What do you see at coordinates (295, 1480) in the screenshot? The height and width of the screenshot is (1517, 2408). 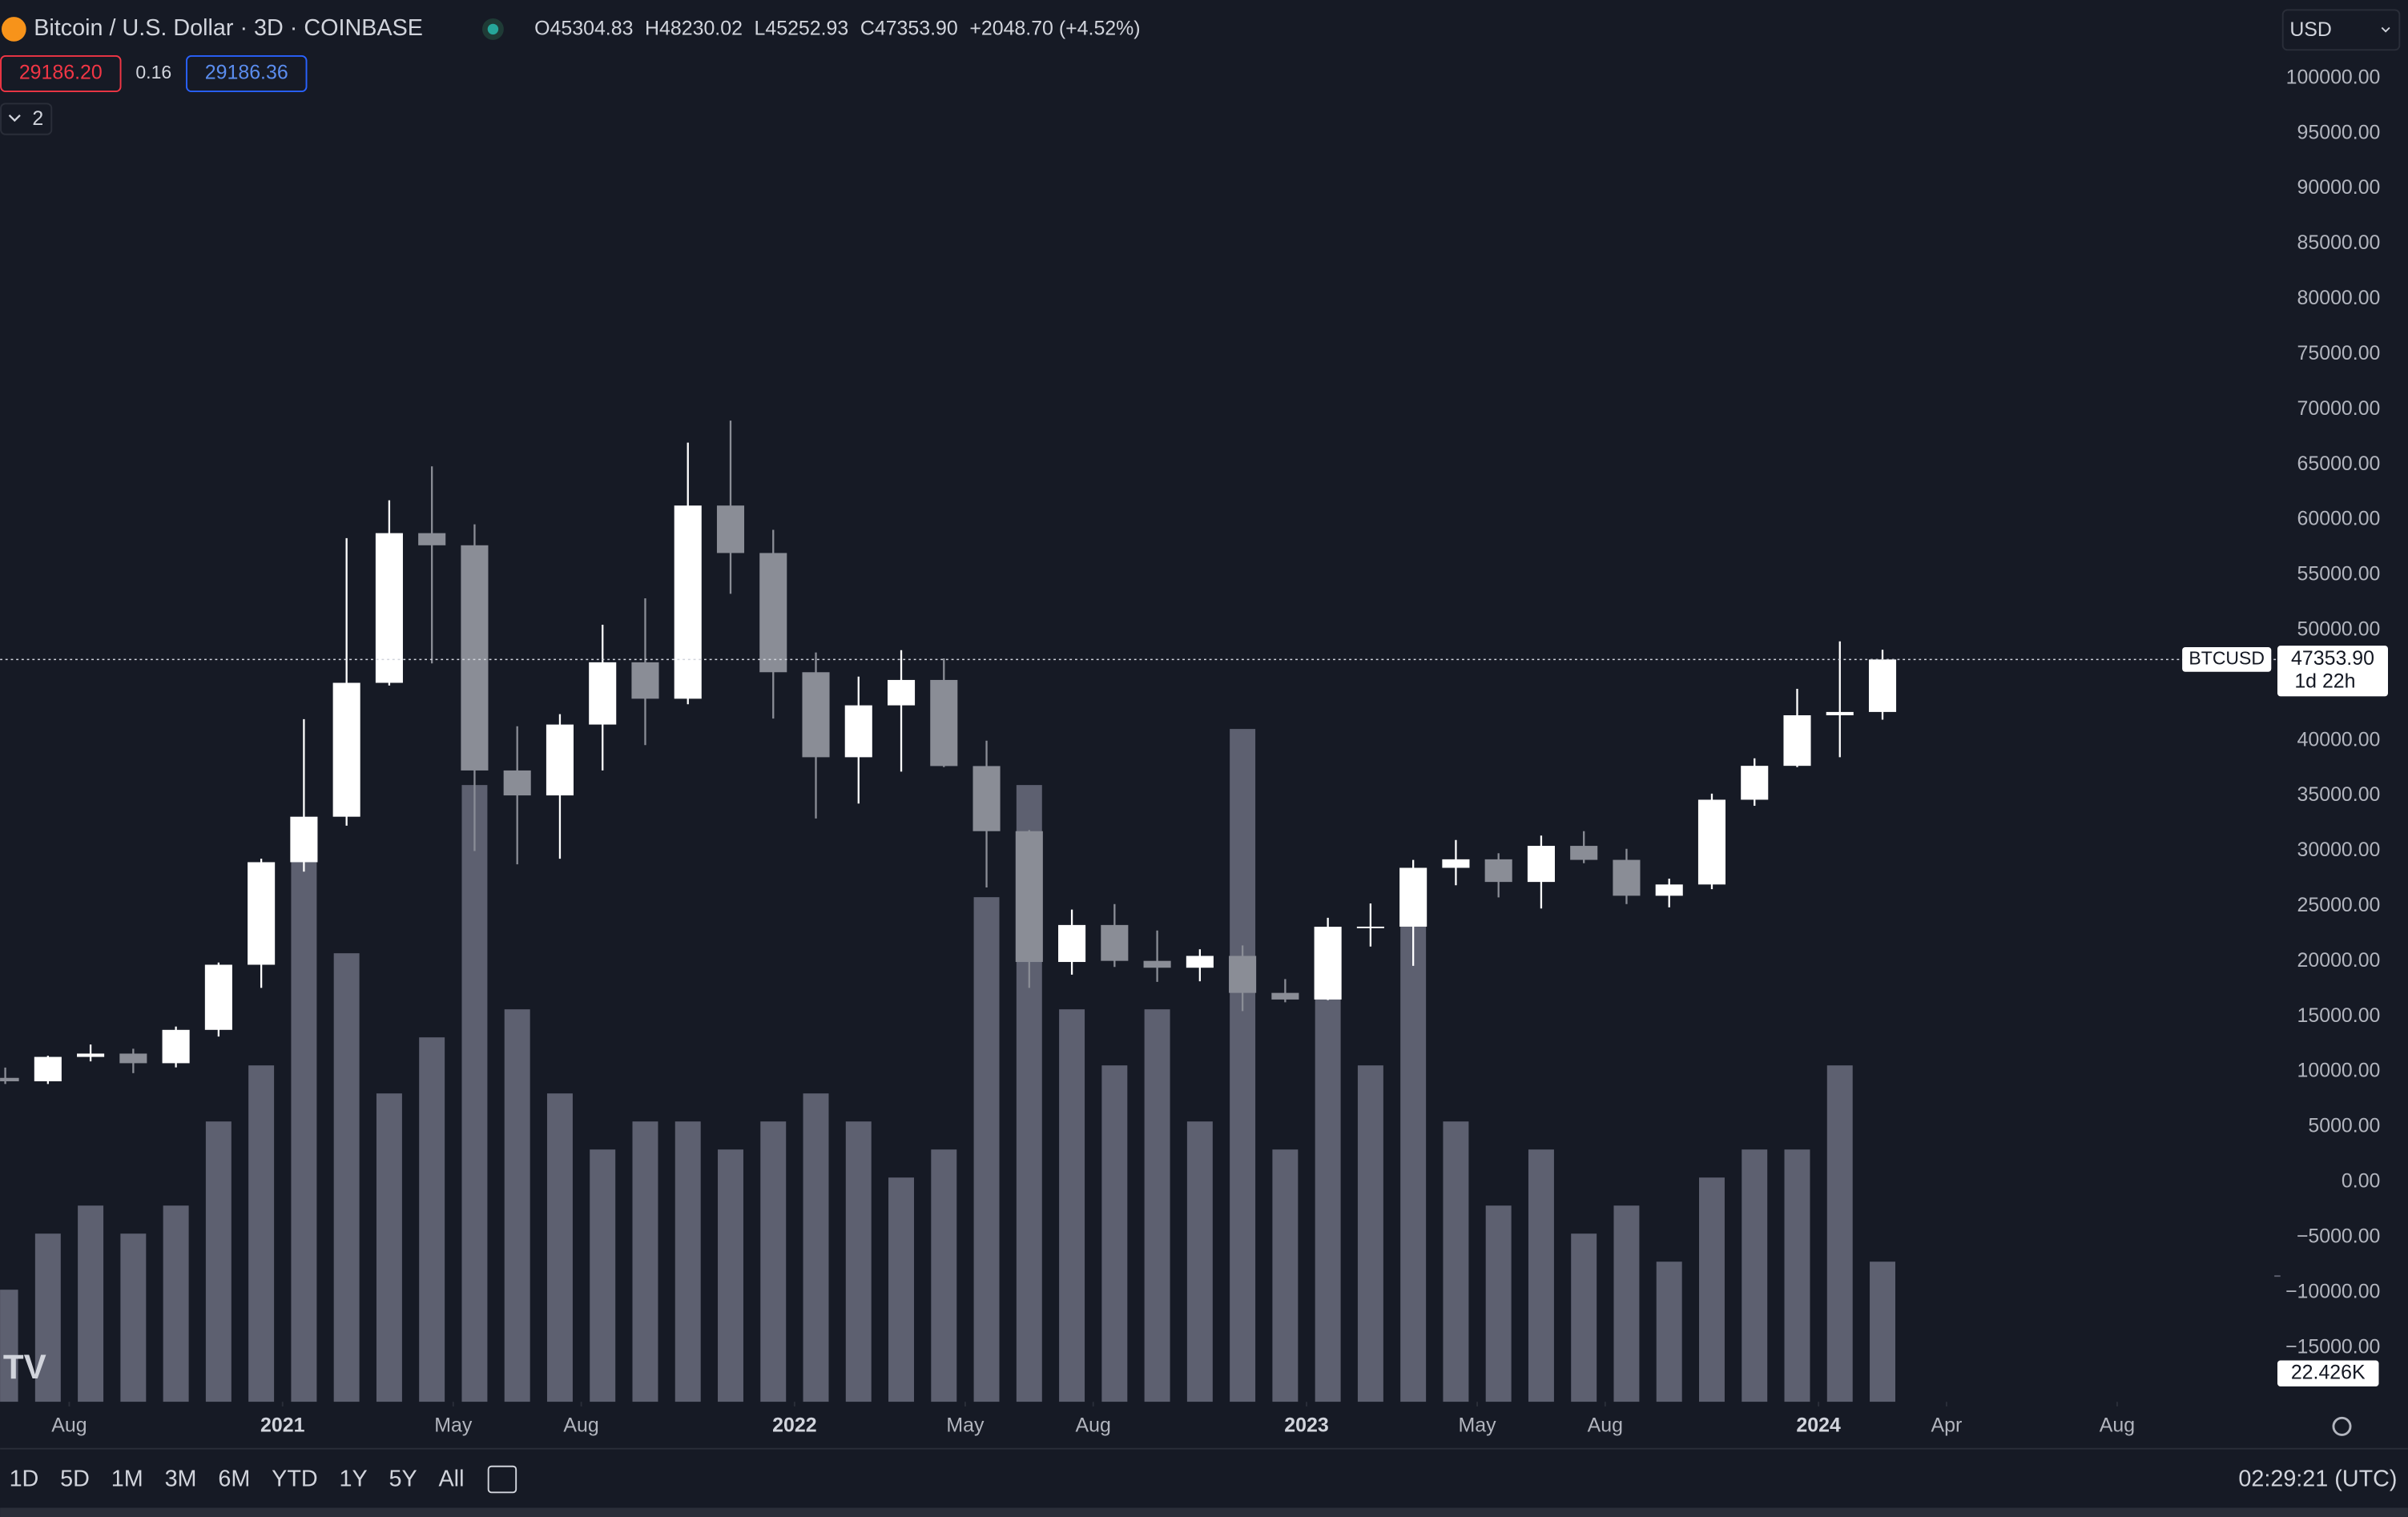 I see `range-button: YTD` at bounding box center [295, 1480].